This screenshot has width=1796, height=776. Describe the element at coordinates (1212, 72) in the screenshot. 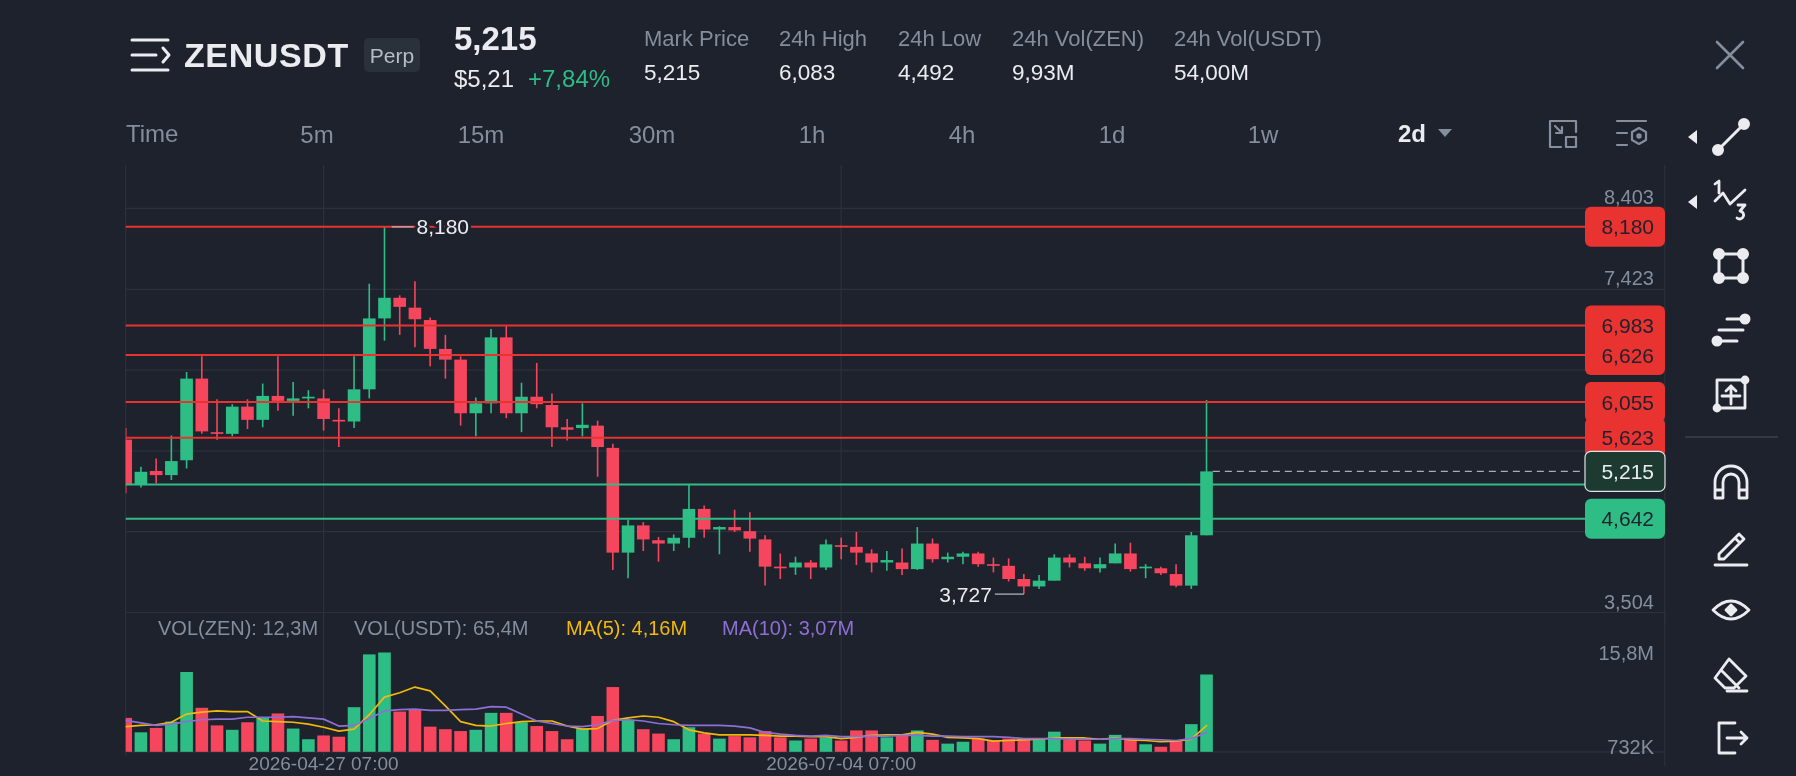

I see `text: 54,00M` at that location.